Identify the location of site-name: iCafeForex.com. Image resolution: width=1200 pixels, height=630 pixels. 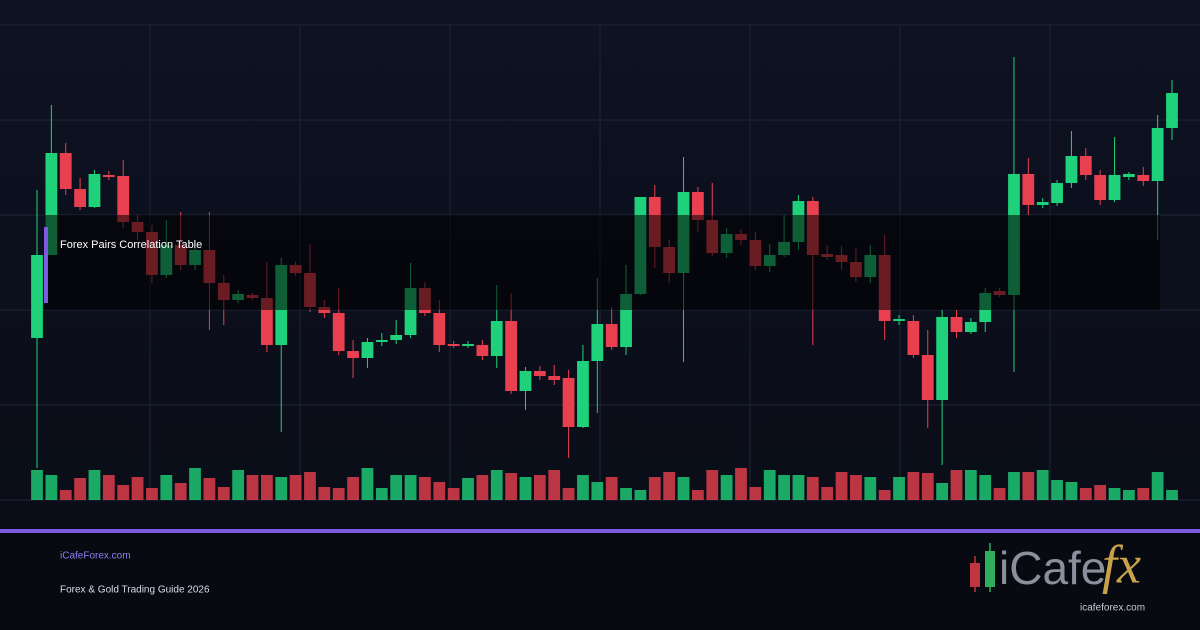
(95, 556).